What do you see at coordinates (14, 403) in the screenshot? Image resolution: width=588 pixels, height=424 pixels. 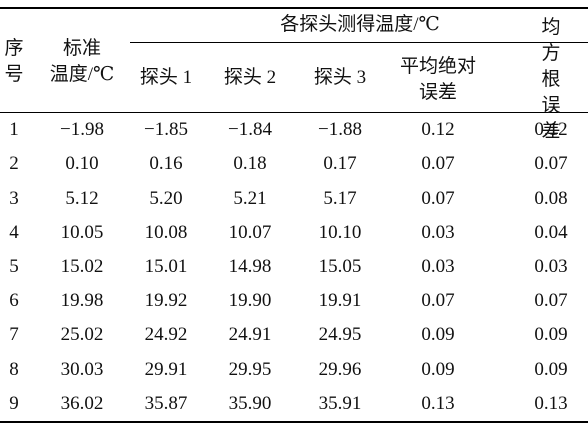 I see `table-cell: 9` at bounding box center [14, 403].